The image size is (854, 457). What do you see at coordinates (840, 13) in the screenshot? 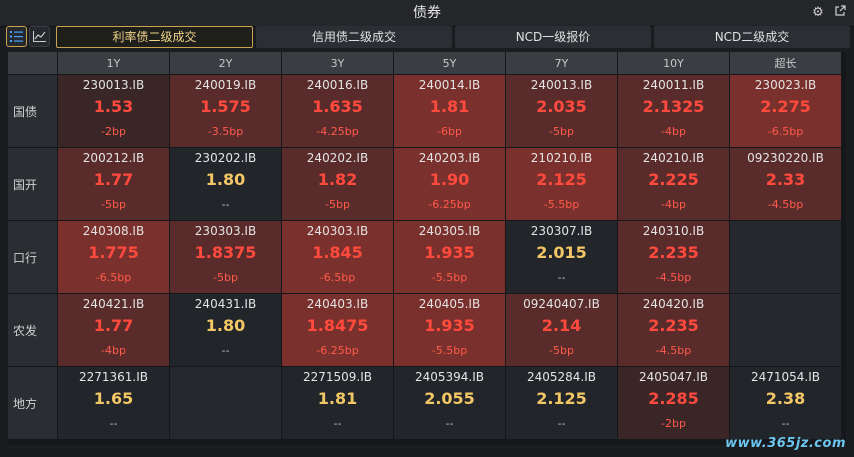
I see `popout-icon` at bounding box center [840, 13].